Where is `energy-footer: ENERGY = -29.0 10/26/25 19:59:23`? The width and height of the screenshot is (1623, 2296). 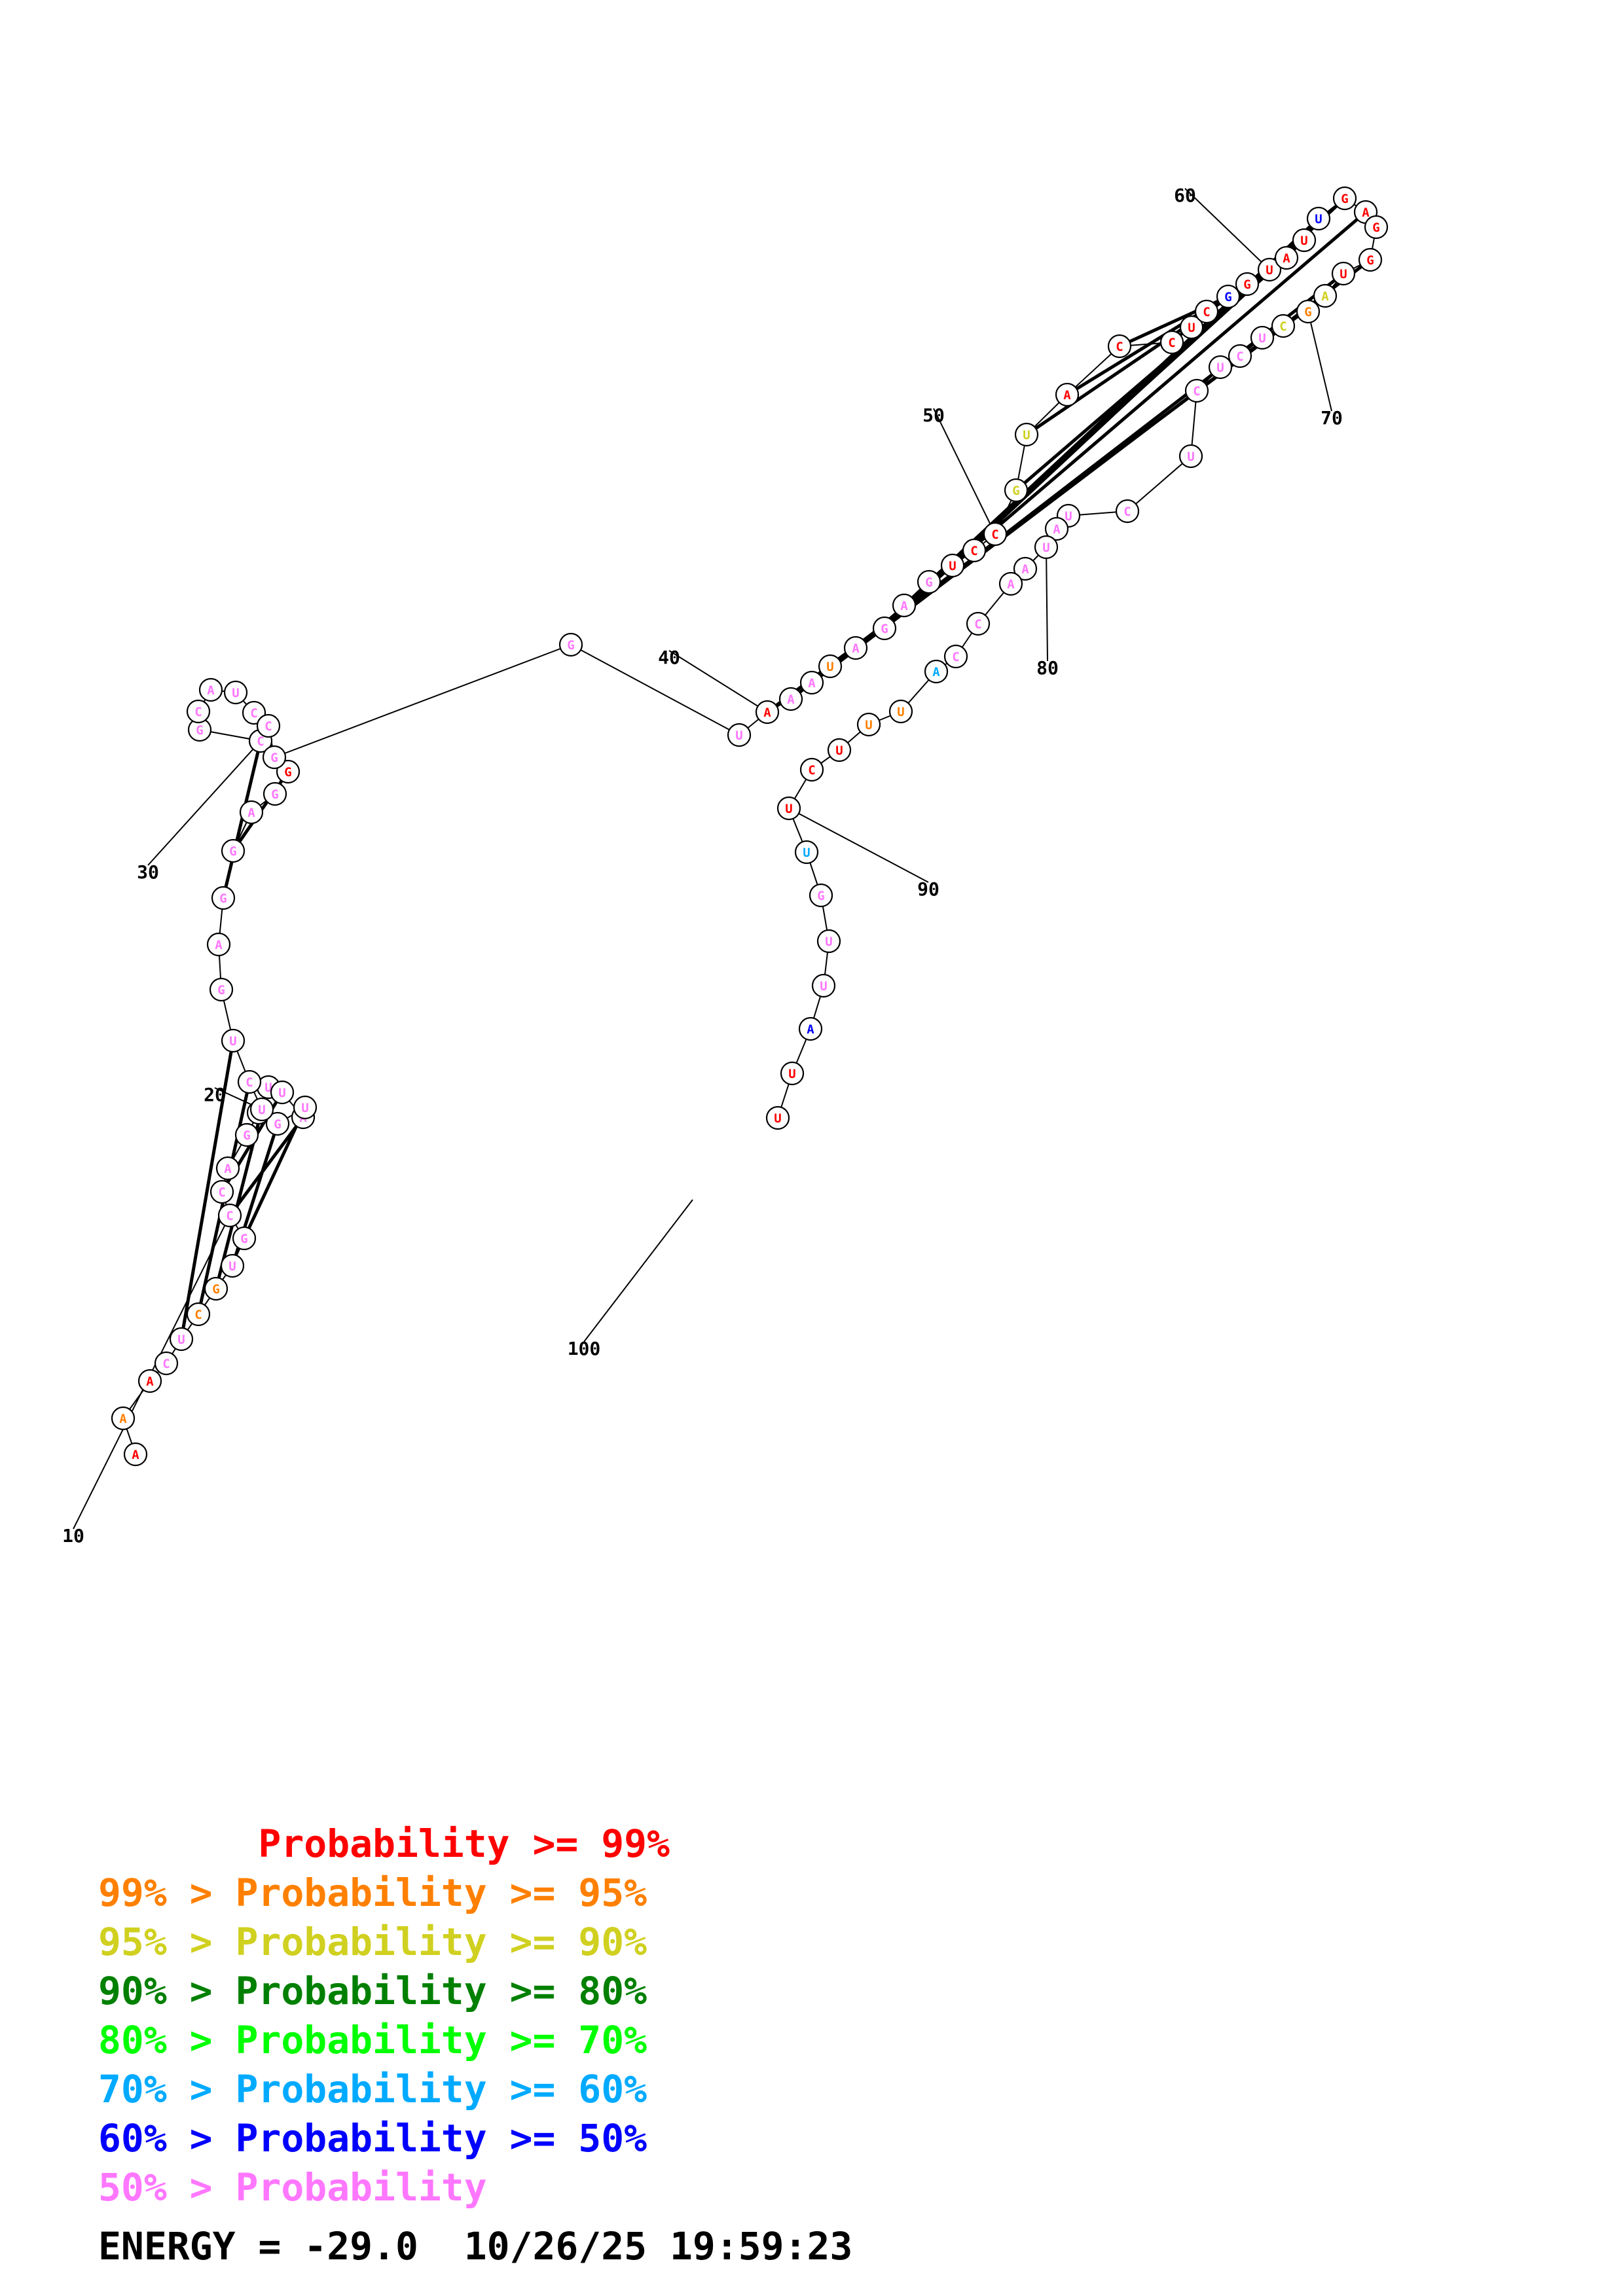 energy-footer: ENERGY = -29.0 10/26/25 19:59:23 is located at coordinates (475, 2246).